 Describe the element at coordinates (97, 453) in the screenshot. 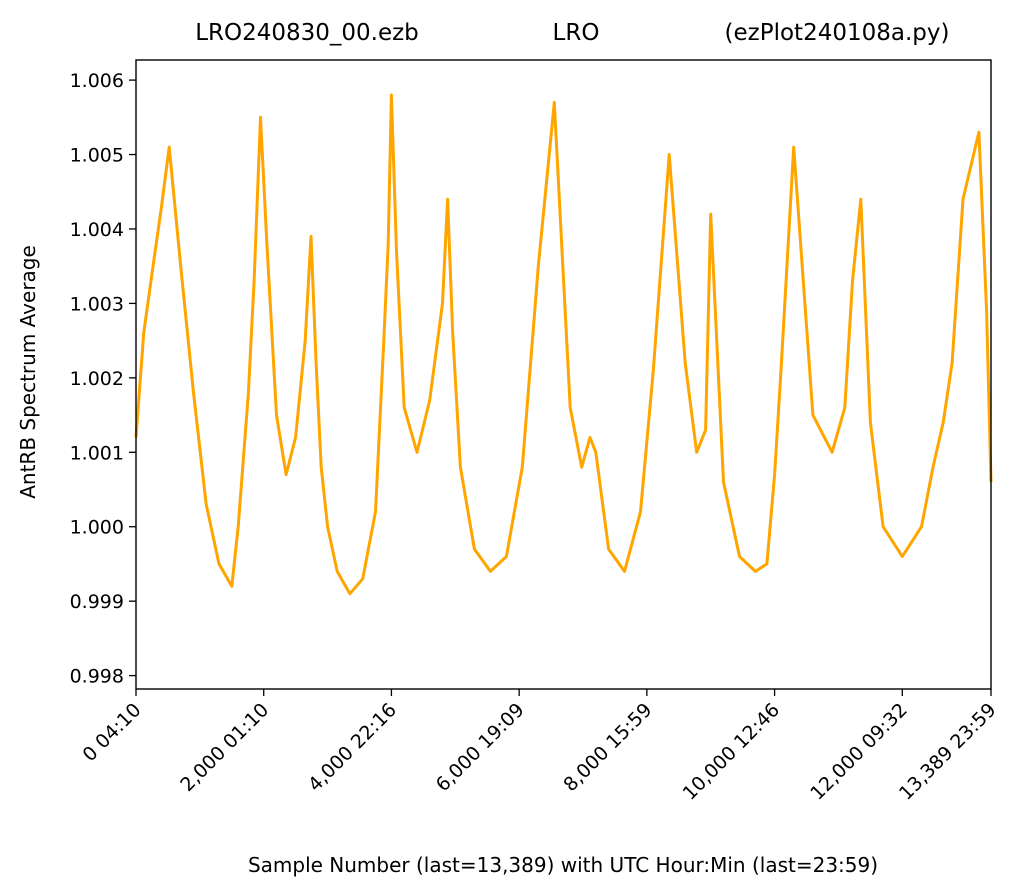

I see `y-tick-label: 1.001` at that location.